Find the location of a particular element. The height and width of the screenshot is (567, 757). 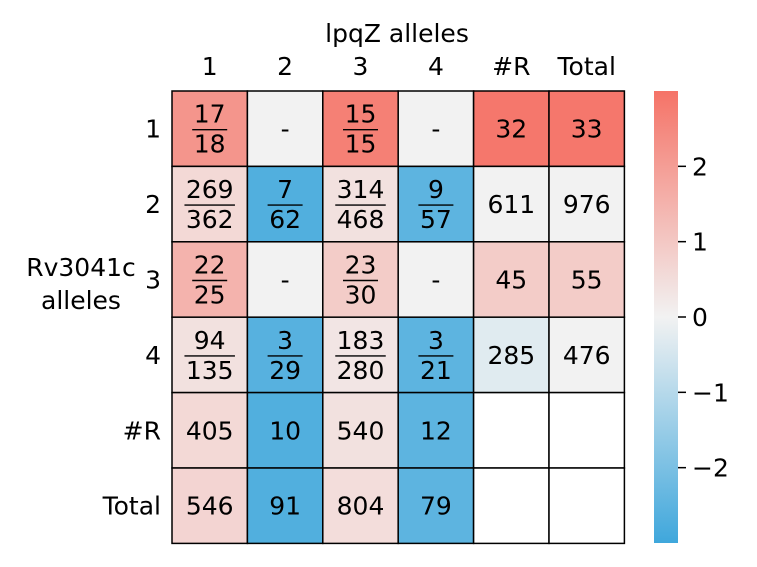

heatmap-cell: 540 is located at coordinates (360, 430).